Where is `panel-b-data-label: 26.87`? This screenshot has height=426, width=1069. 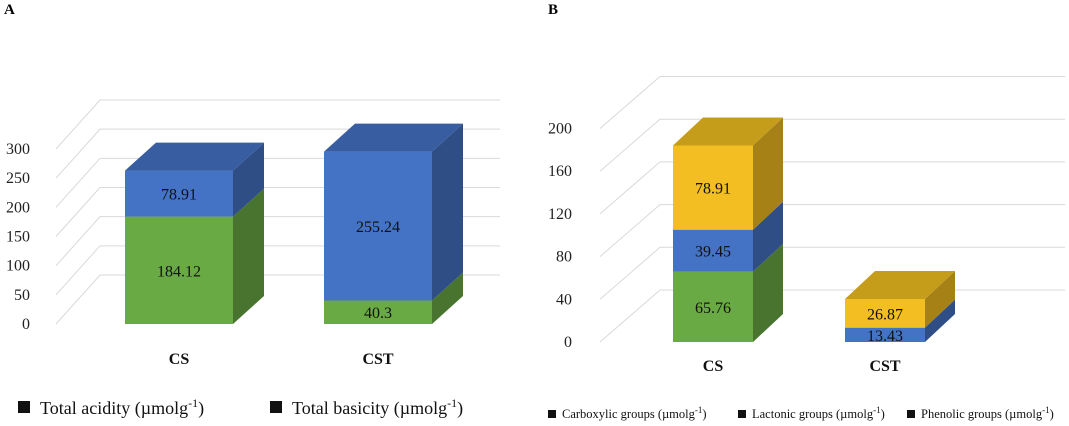
panel-b-data-label: 26.87 is located at coordinates (885, 314).